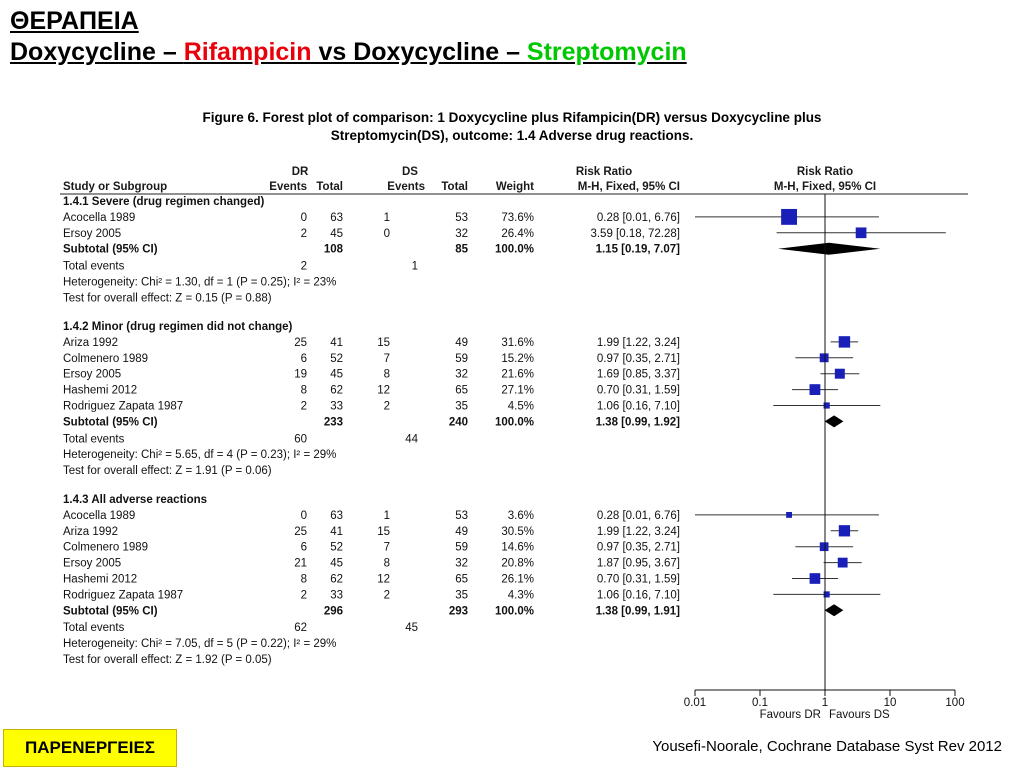  What do you see at coordinates (304, 516) in the screenshot?
I see `dr-events: 0` at bounding box center [304, 516].